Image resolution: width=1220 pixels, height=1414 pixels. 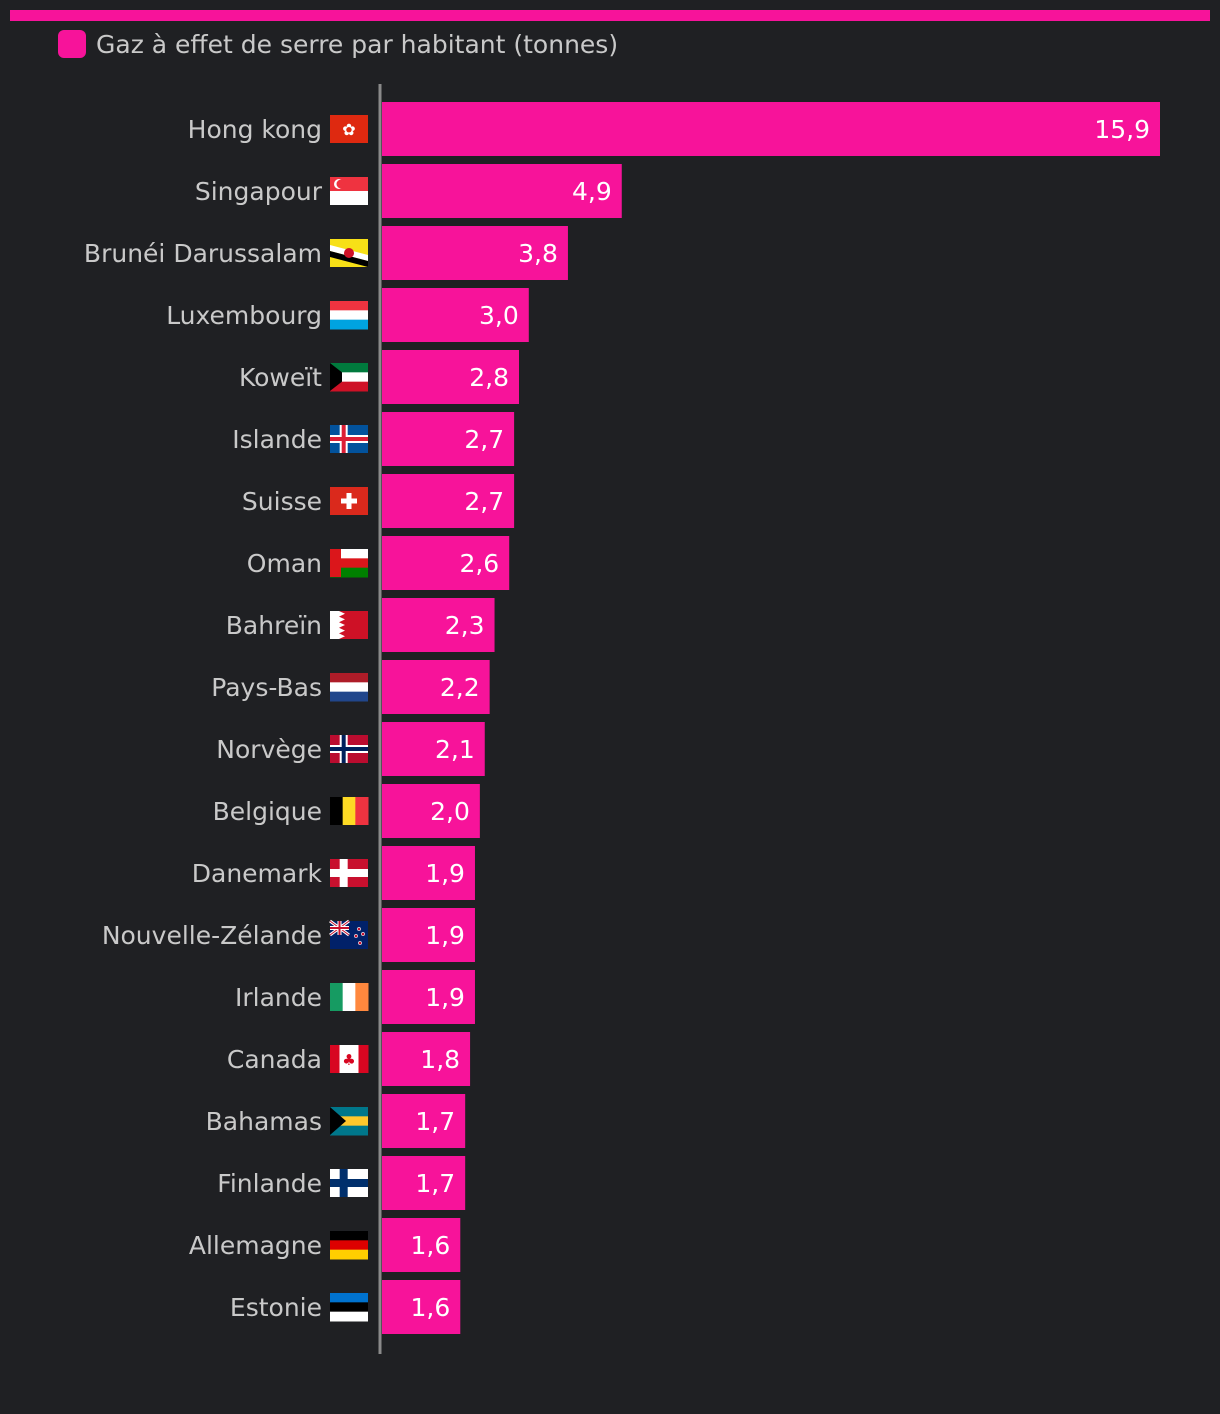 What do you see at coordinates (450, 811) in the screenshot?
I see `data-label: 2,0` at bounding box center [450, 811].